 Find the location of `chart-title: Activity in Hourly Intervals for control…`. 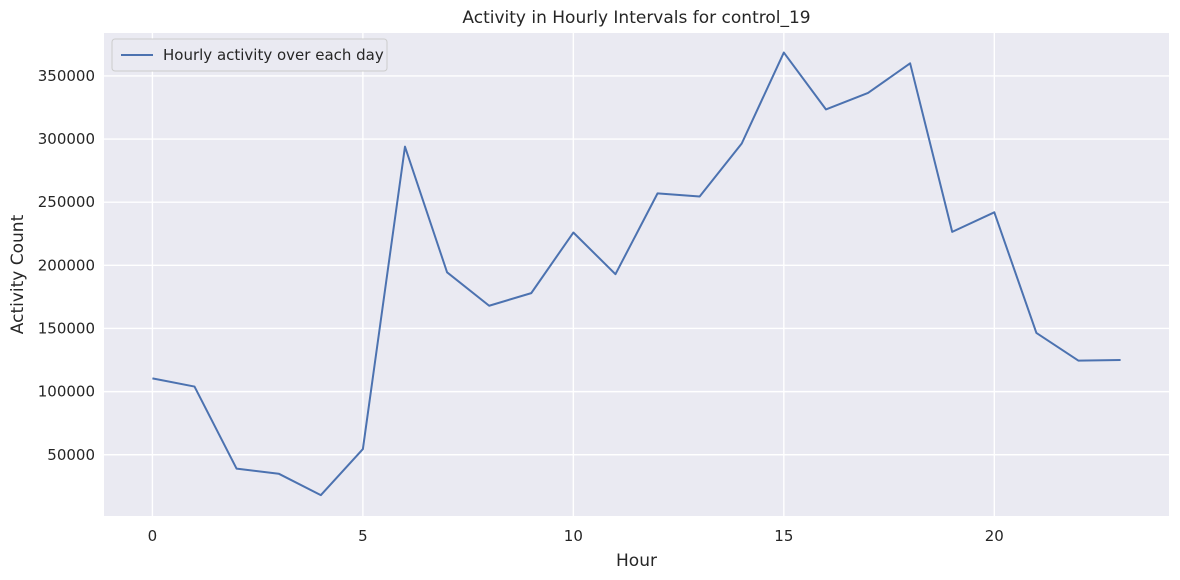

chart-title: Activity in Hourly Intervals for control… is located at coordinates (636, 18).